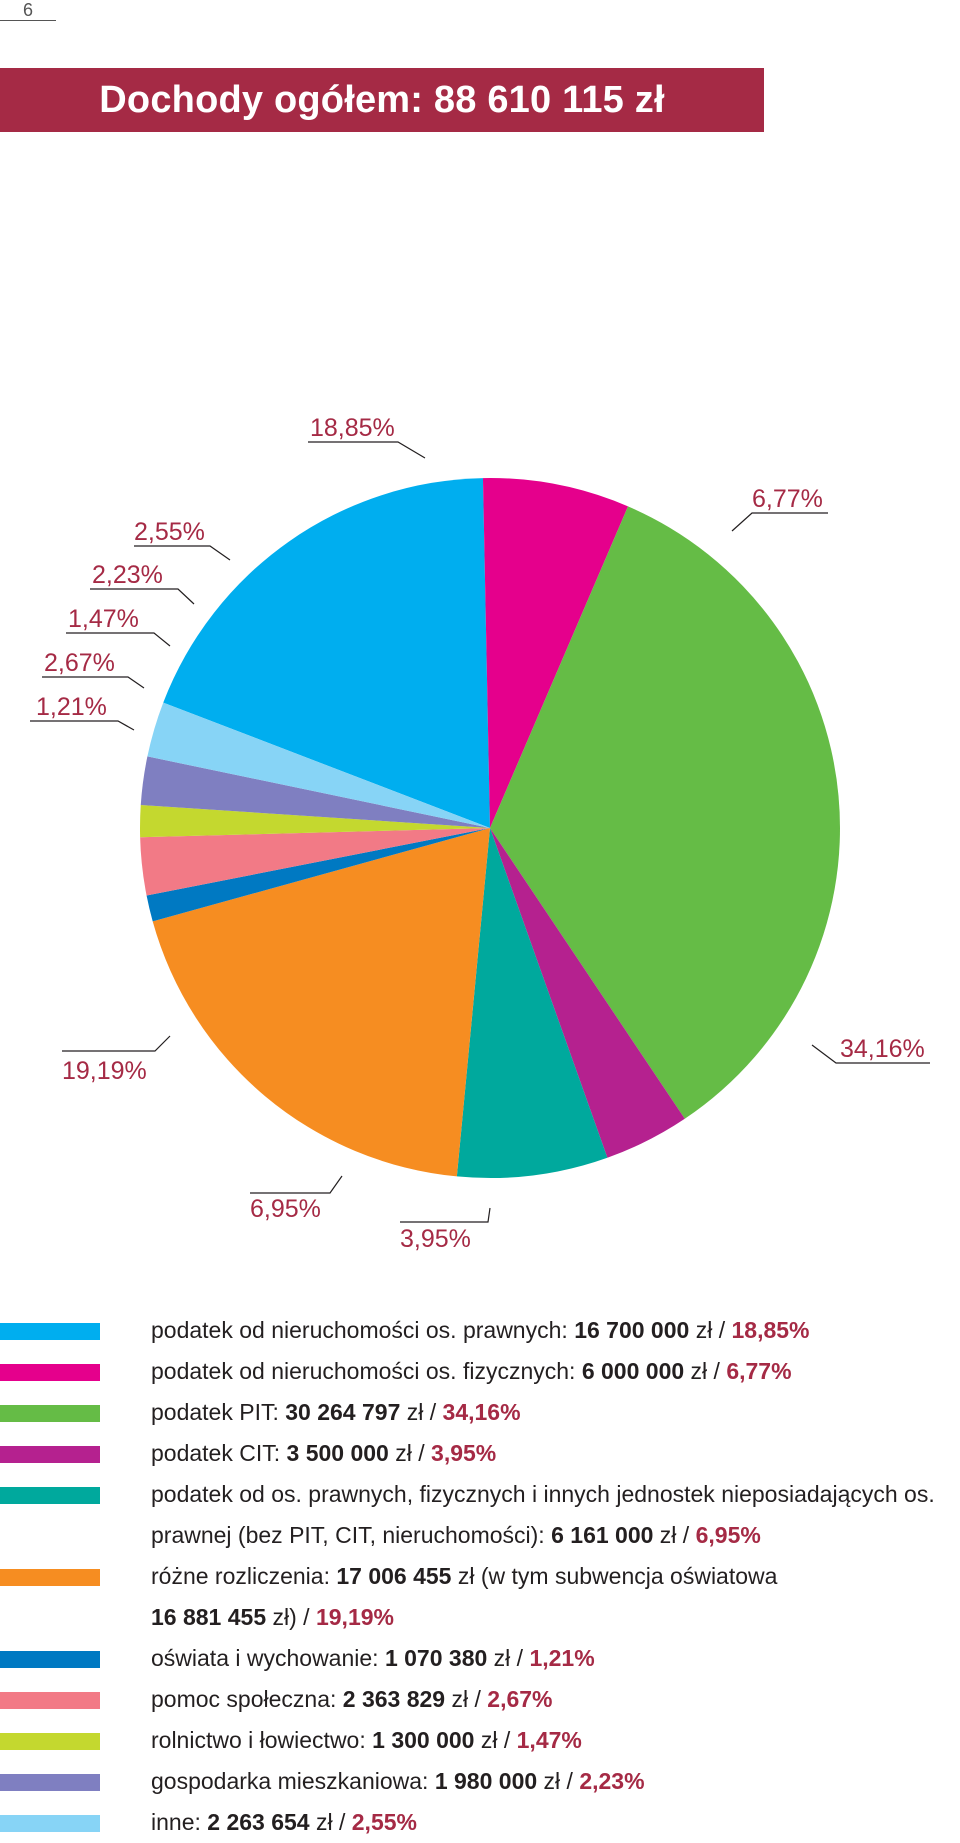  I want to click on data-label: 6,95%, so click(285, 1209).